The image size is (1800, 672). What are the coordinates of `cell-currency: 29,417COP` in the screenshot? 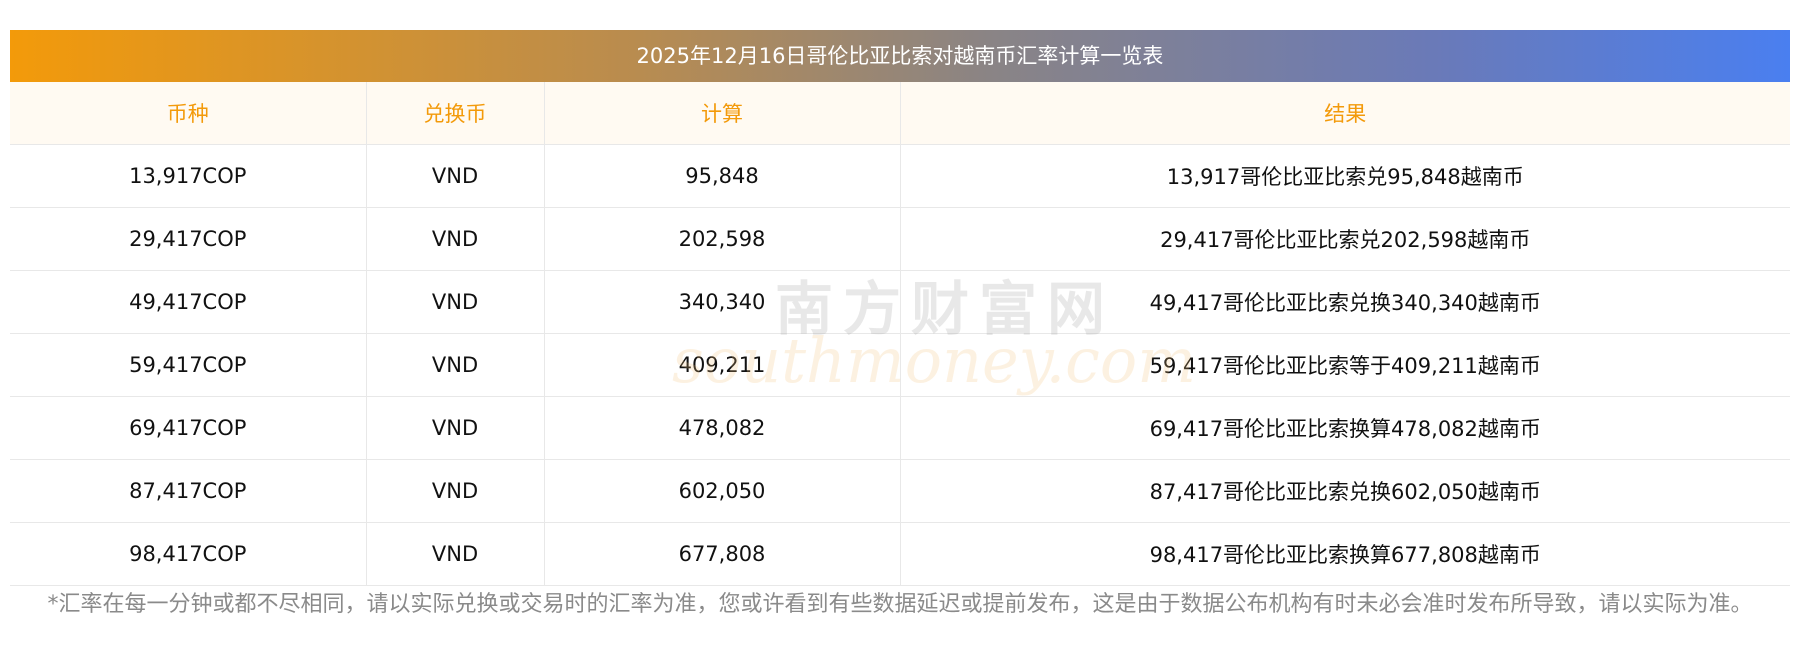 It's located at (188, 239).